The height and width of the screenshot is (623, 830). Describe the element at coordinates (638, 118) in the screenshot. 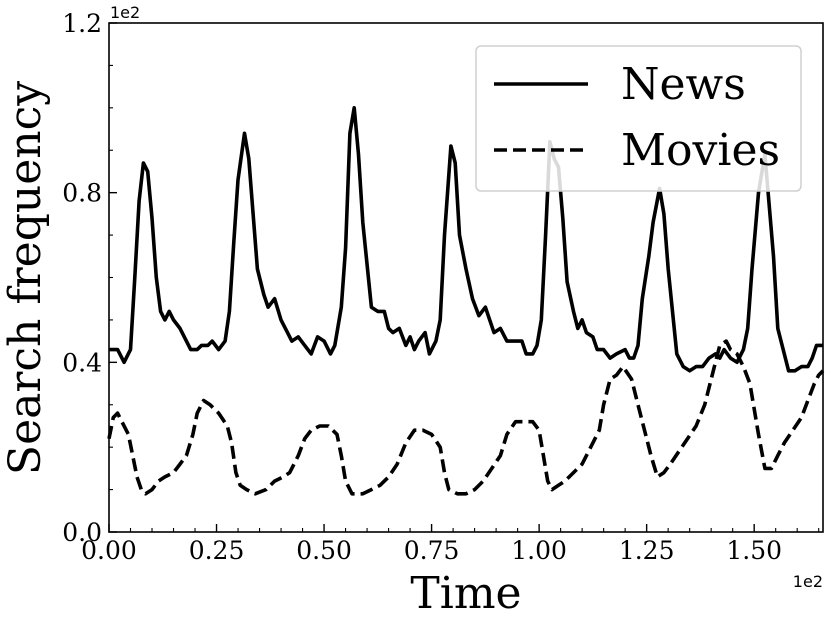

I see `legend: News Movies` at that location.